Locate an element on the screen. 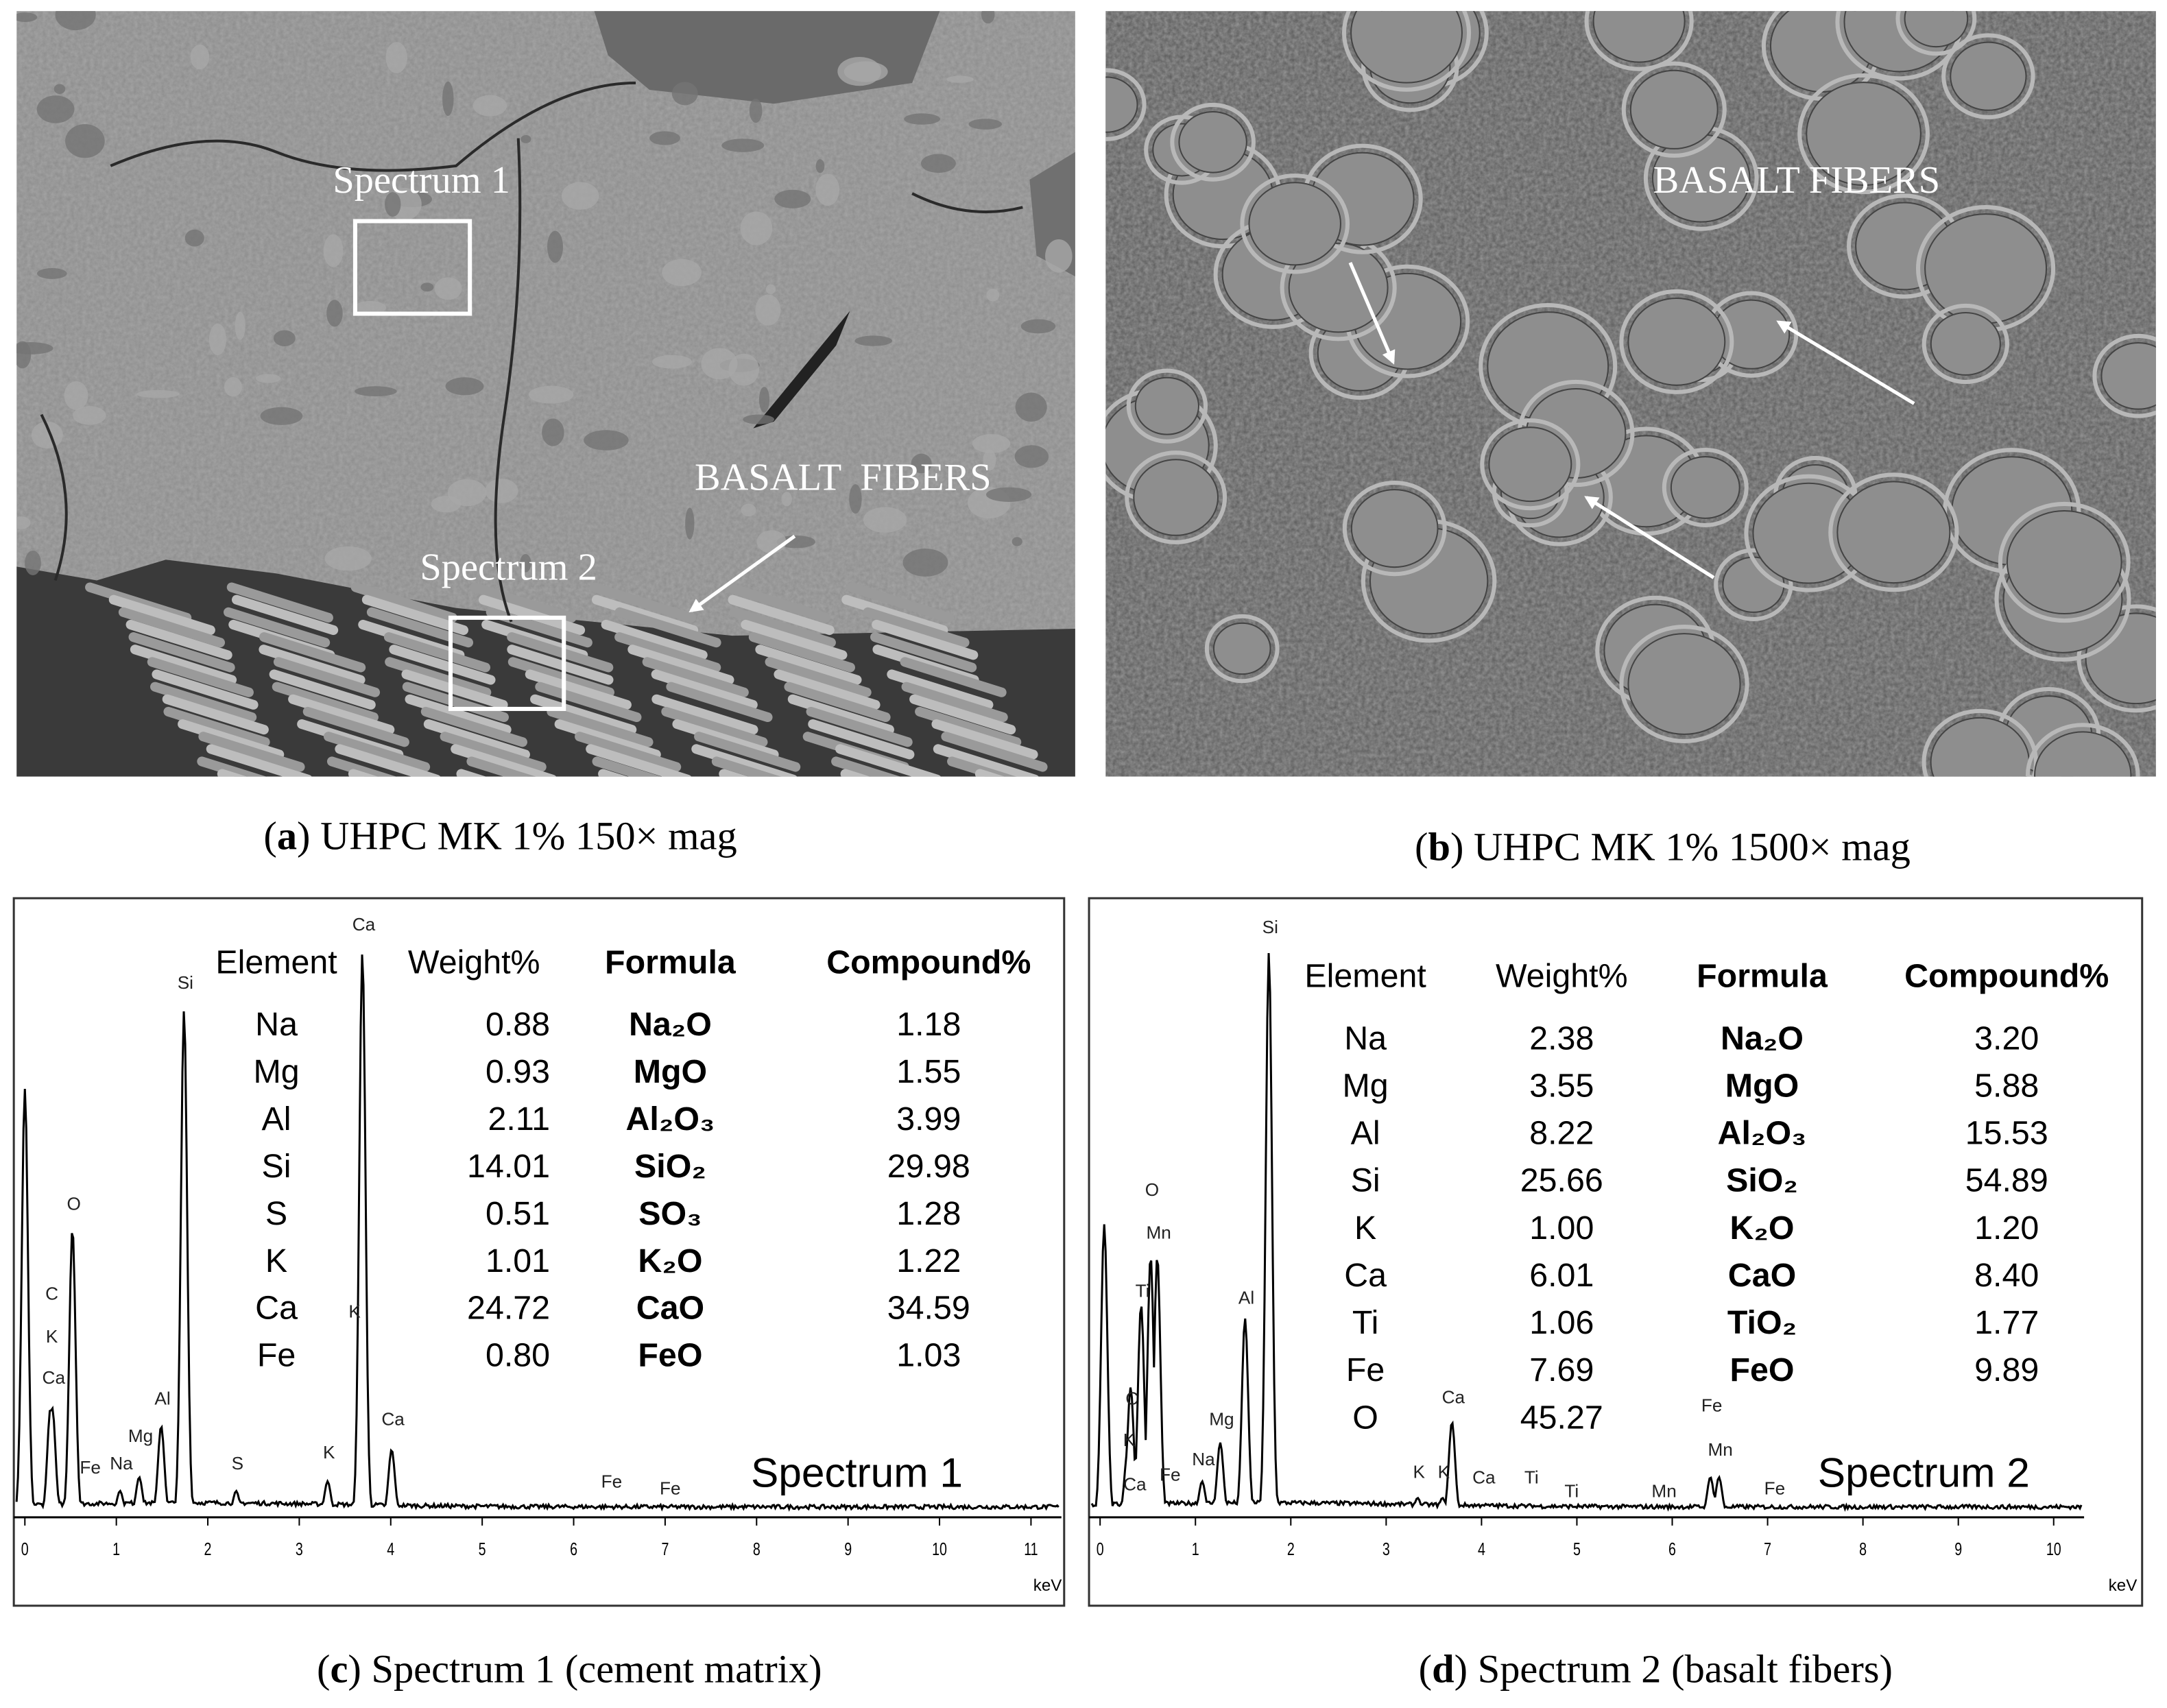 This screenshot has width=2167, height=1708. x-tick-label: 0 is located at coordinates (1100, 1549).